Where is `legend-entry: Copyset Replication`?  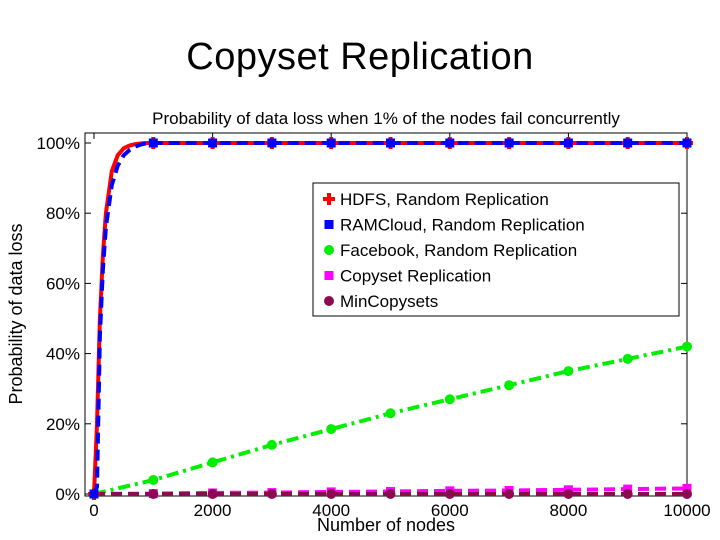
legend-entry: Copyset Replication is located at coordinates (415, 276).